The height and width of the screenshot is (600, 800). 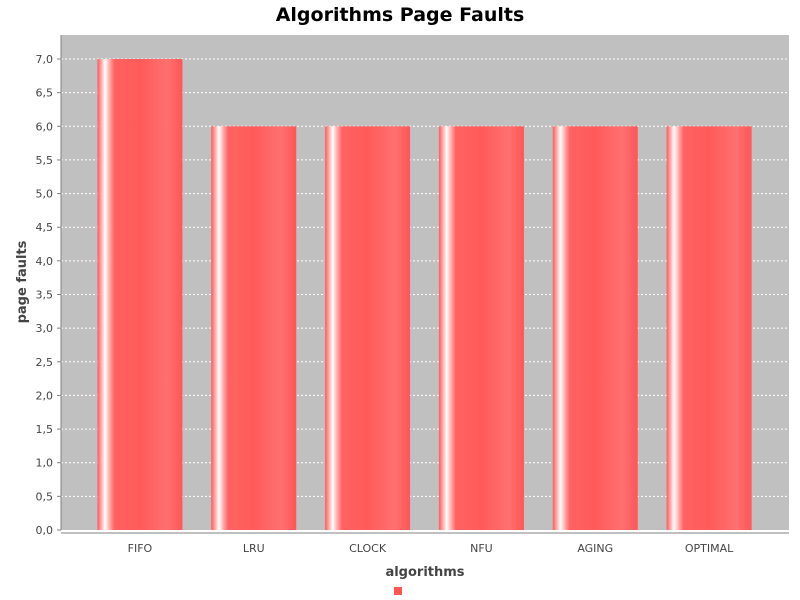 I want to click on x-tick-label: CLOCK, so click(x=368, y=548).